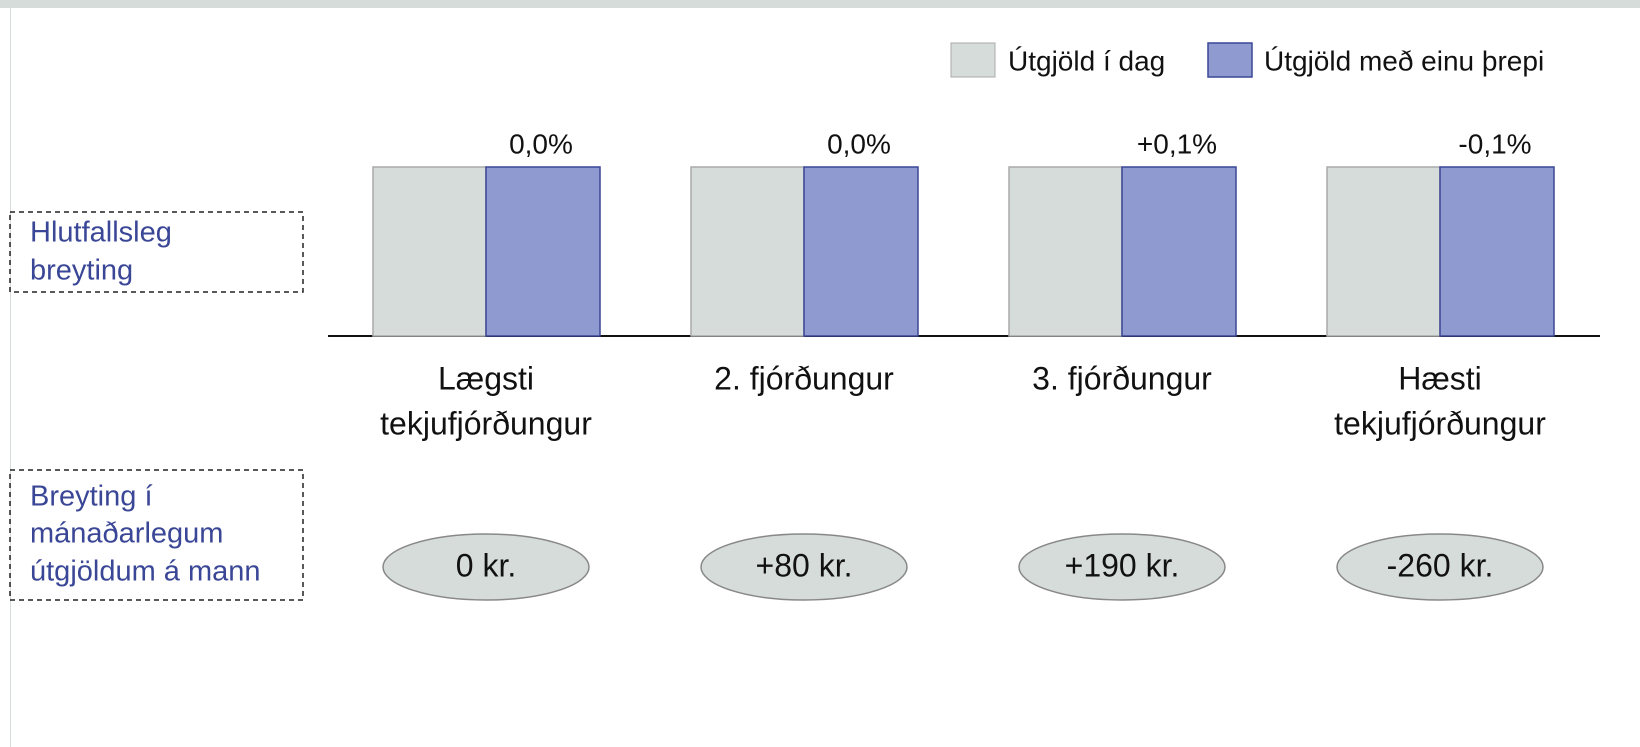 Image resolution: width=1640 pixels, height=747 pixels. I want to click on category-label: 2. fjórðungur, so click(804, 378).